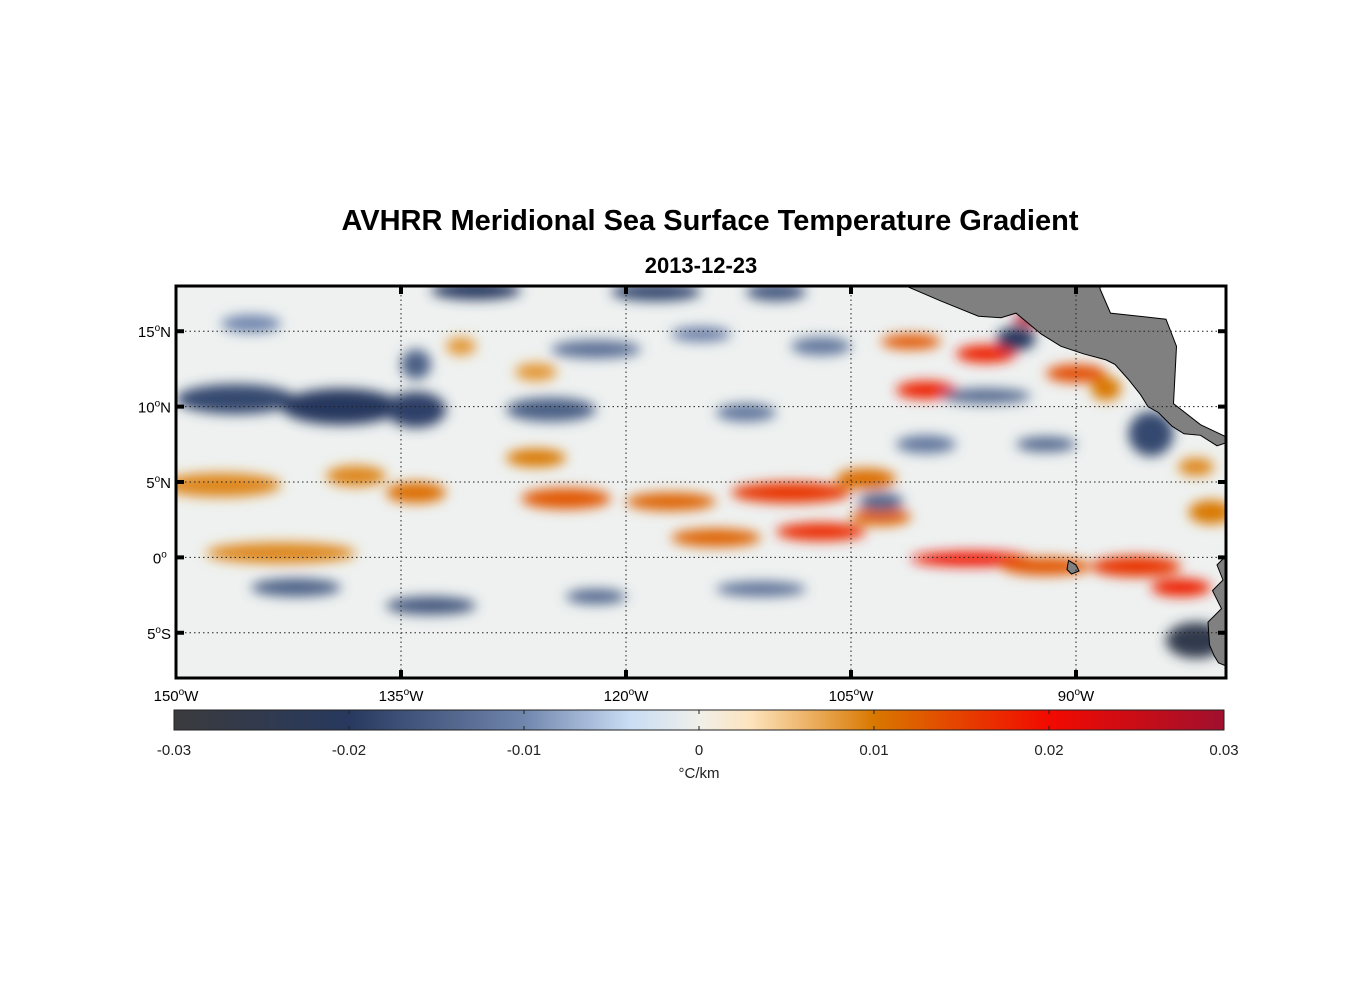 This screenshot has width=1356, height=1000. What do you see at coordinates (1163, 361) in the screenshot?
I see `no-data-caribbean` at bounding box center [1163, 361].